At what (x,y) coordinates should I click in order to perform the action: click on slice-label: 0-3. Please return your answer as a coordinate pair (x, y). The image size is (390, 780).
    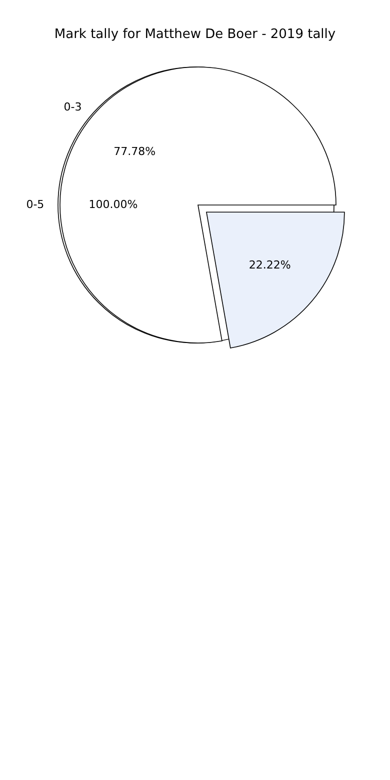
    Looking at the image, I should click on (73, 107).